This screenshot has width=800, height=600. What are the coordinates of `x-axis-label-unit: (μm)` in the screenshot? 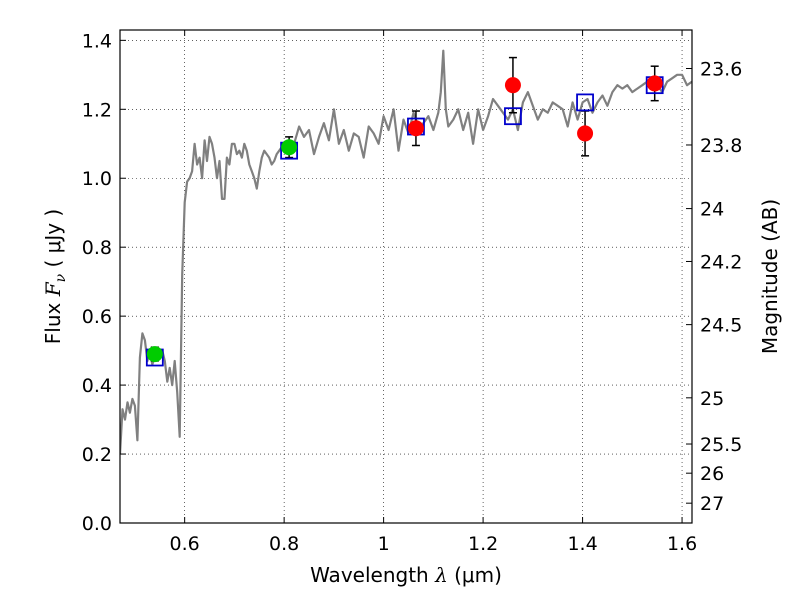 It's located at (475, 575).